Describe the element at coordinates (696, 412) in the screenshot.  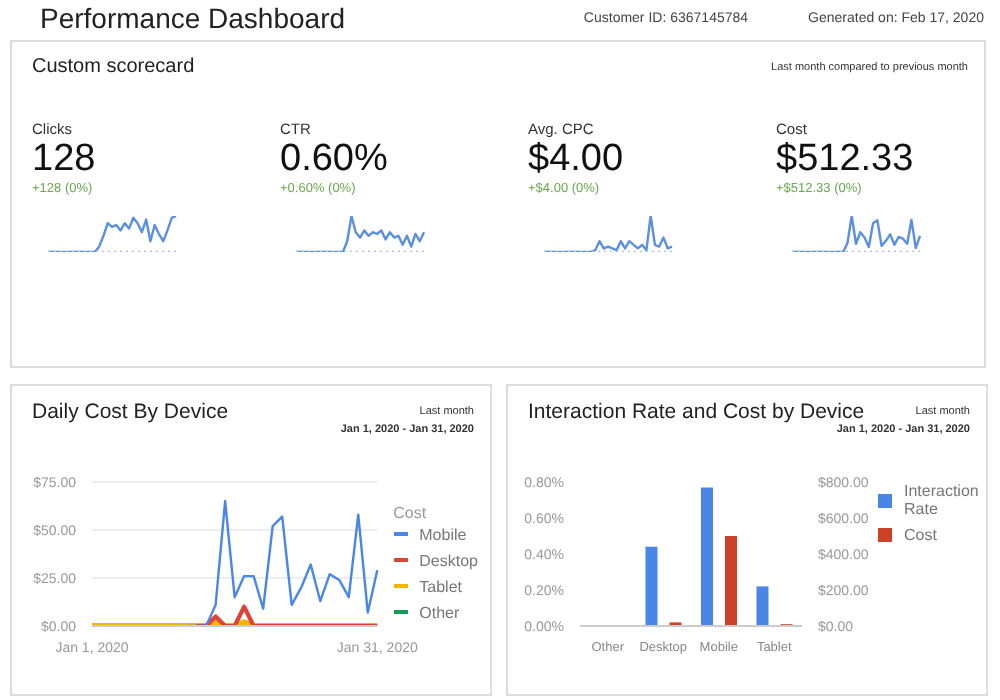
I see `chart-title: Interaction Rate and Cost by Device` at that location.